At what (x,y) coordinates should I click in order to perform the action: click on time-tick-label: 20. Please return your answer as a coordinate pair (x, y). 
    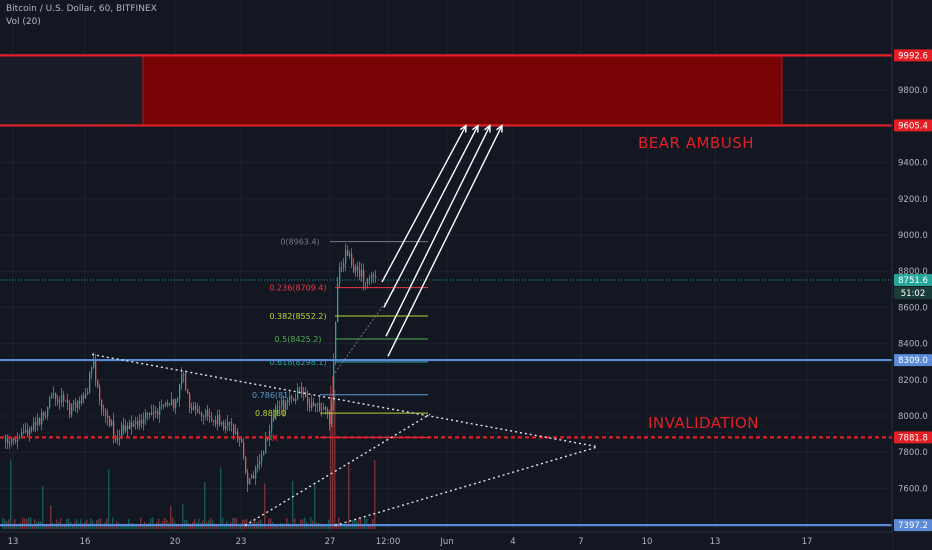
    Looking at the image, I should click on (175, 542).